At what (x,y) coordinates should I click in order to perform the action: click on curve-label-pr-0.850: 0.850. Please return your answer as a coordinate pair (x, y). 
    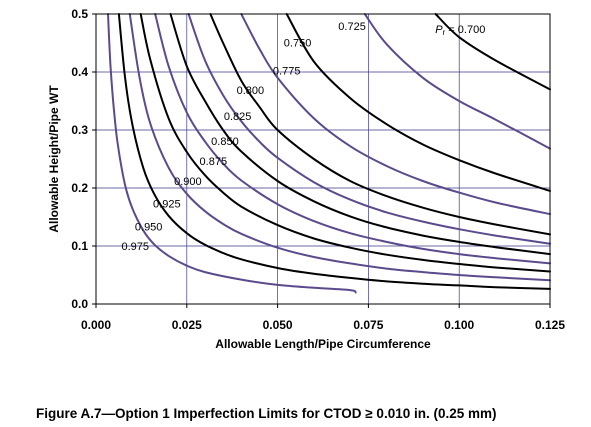
    Looking at the image, I should click on (225, 142).